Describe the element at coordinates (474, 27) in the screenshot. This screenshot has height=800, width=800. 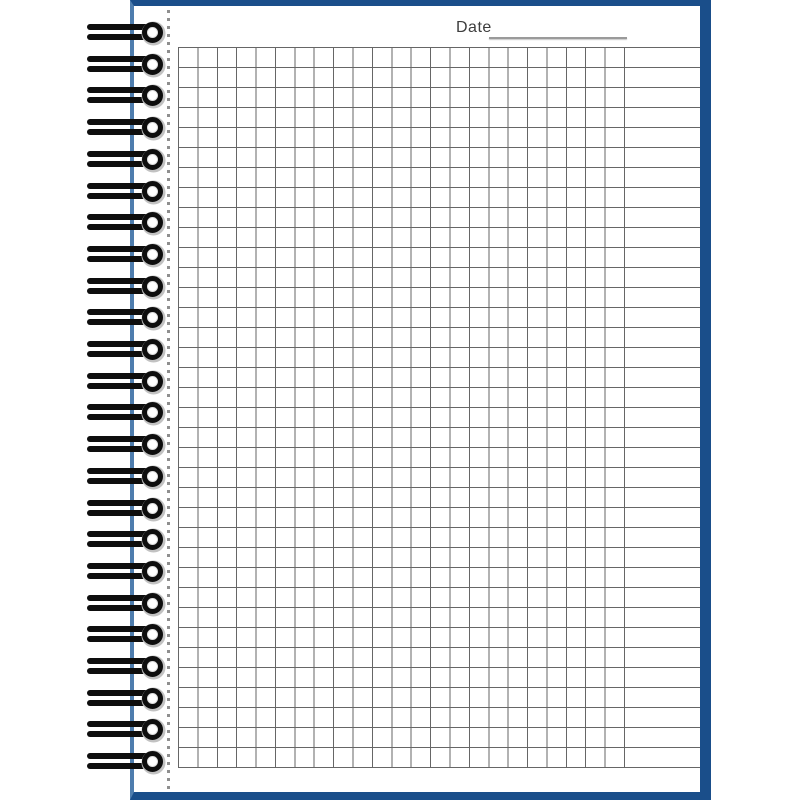
I see `date-label: Date` at that location.